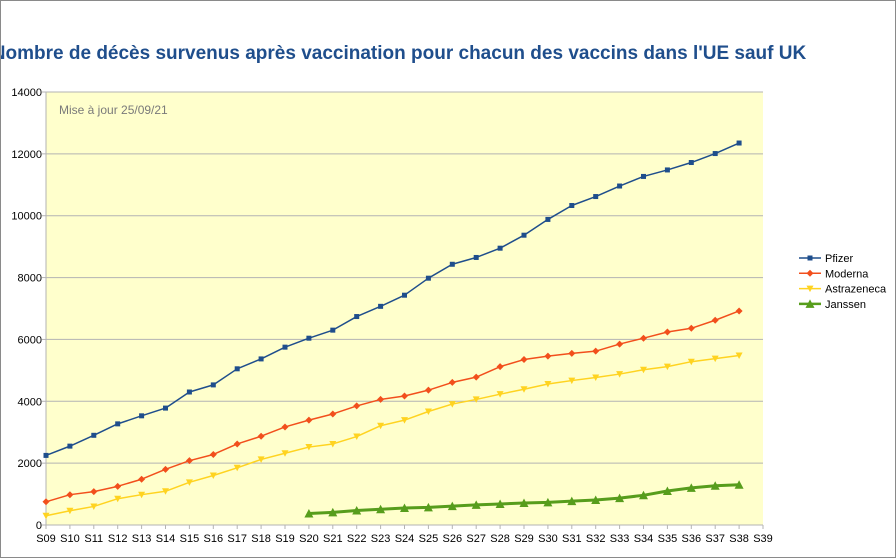 Image resolution: width=896 pixels, height=559 pixels. What do you see at coordinates (93, 539) in the screenshot?
I see `x-tick-label: S11` at bounding box center [93, 539].